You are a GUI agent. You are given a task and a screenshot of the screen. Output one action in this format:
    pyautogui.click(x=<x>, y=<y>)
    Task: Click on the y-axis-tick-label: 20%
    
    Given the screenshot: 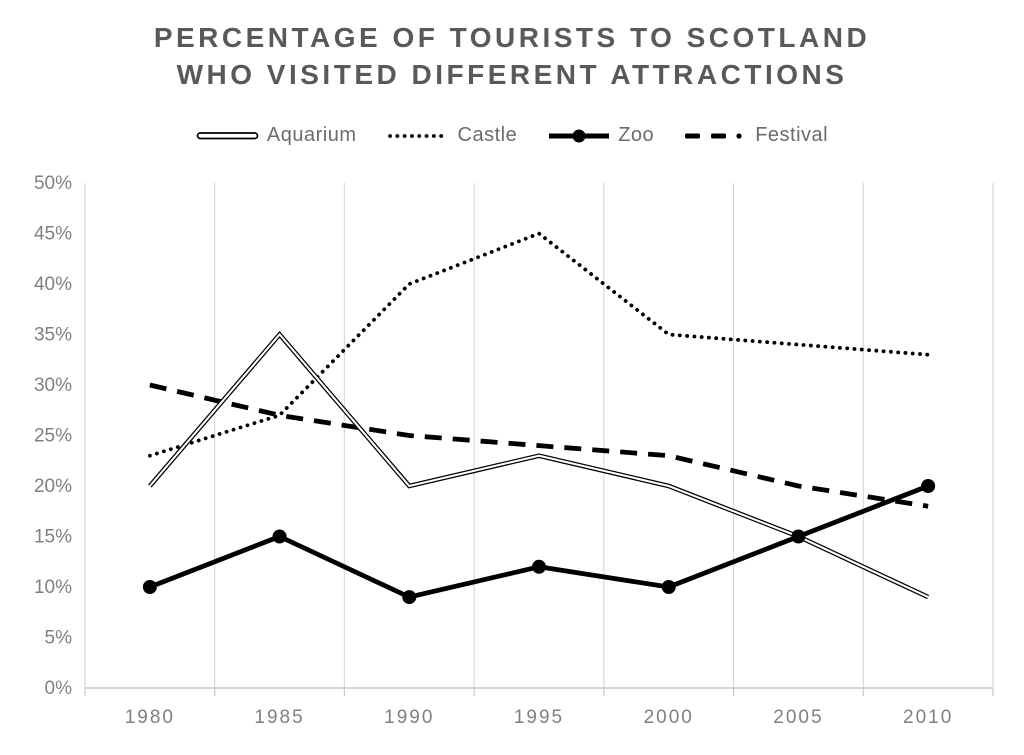 What is the action you would take?
    pyautogui.click(x=53, y=486)
    